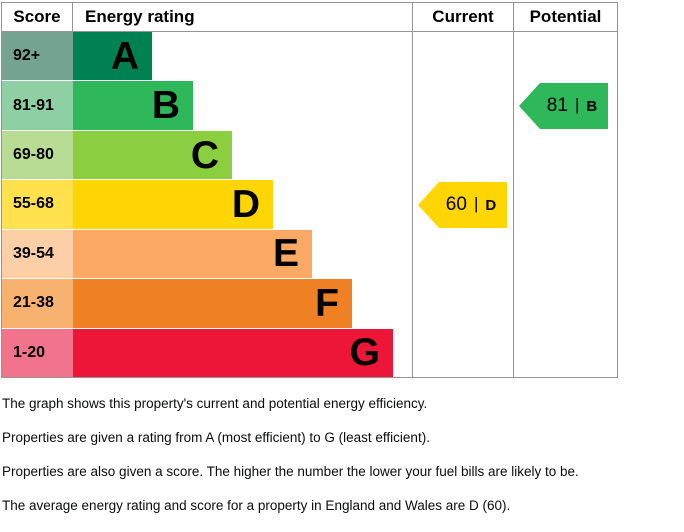  Describe the element at coordinates (565, 204) in the screenshot. I see `potential-column: 81 | B` at that location.